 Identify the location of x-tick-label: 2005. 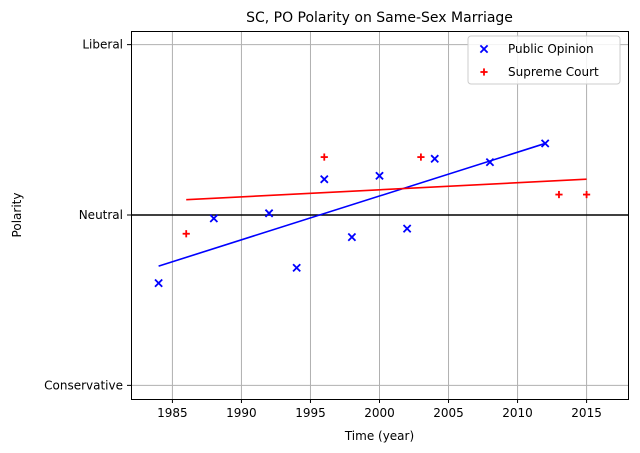
(448, 413).